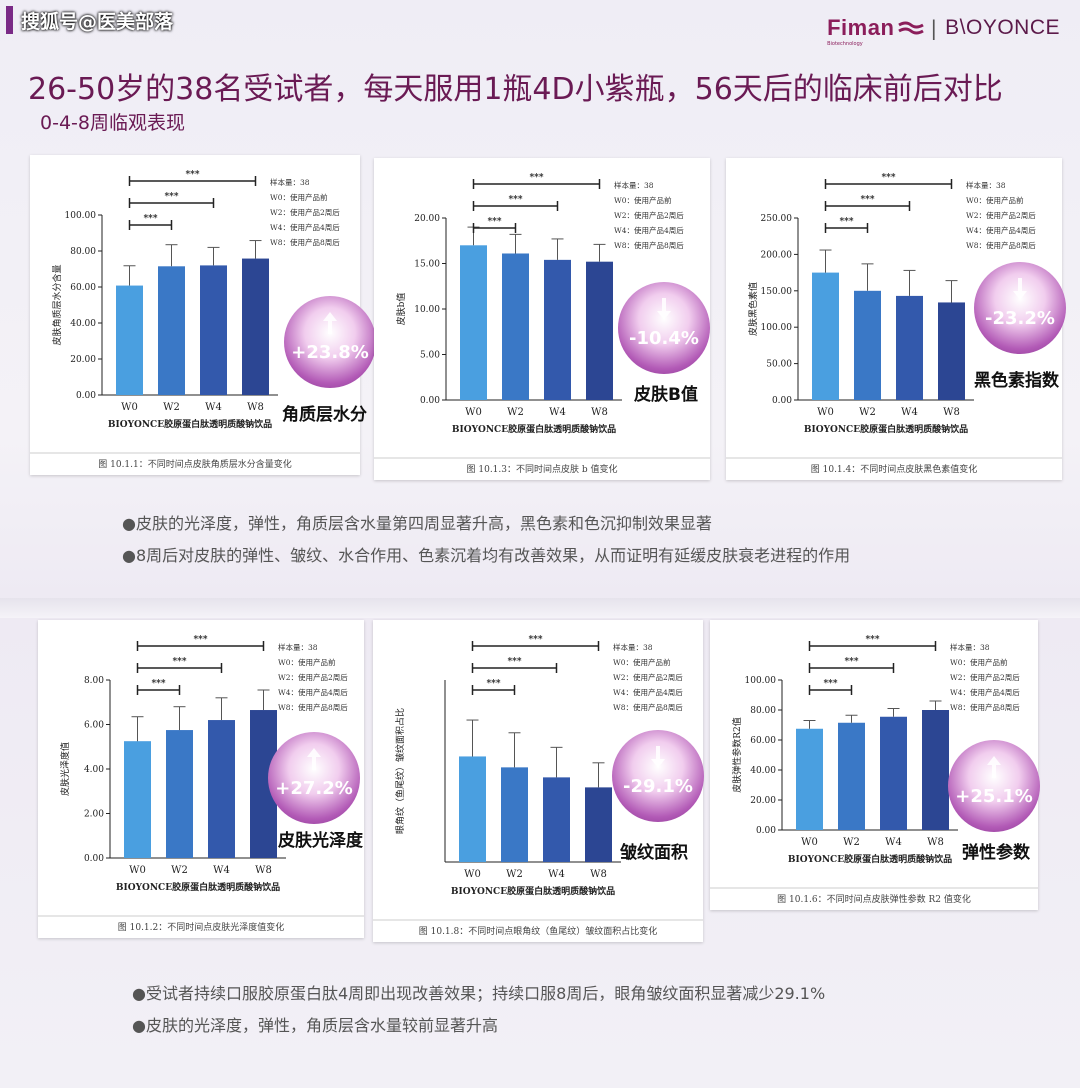  Describe the element at coordinates (894, 469) in the screenshot. I see `chart-caption: 图 10.1.4：不同时间点皮肤黑色素值变化` at that location.